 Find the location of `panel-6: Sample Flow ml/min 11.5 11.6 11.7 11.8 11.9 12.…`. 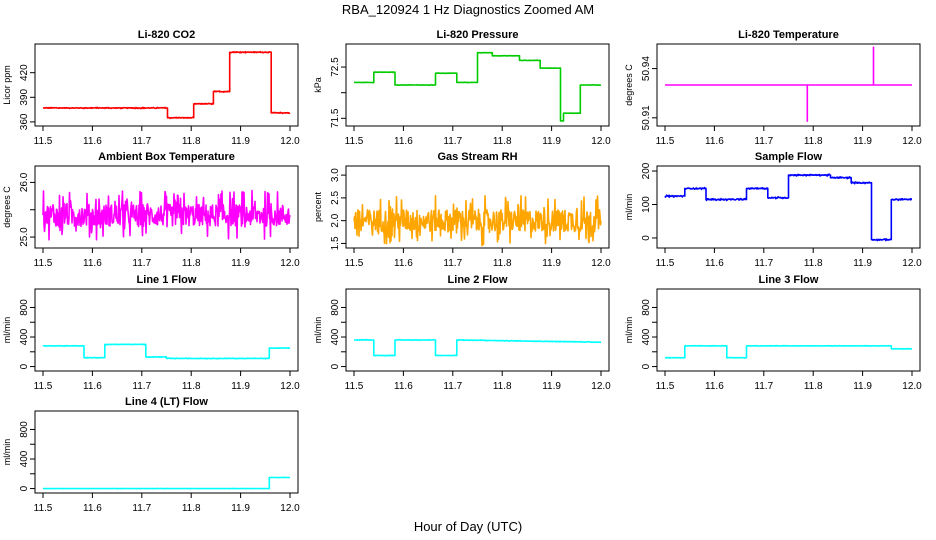

panel-6: Sample Flow ml/min 11.5 11.6 11.7 11.8 11.9 12.… is located at coordinates (773, 210).